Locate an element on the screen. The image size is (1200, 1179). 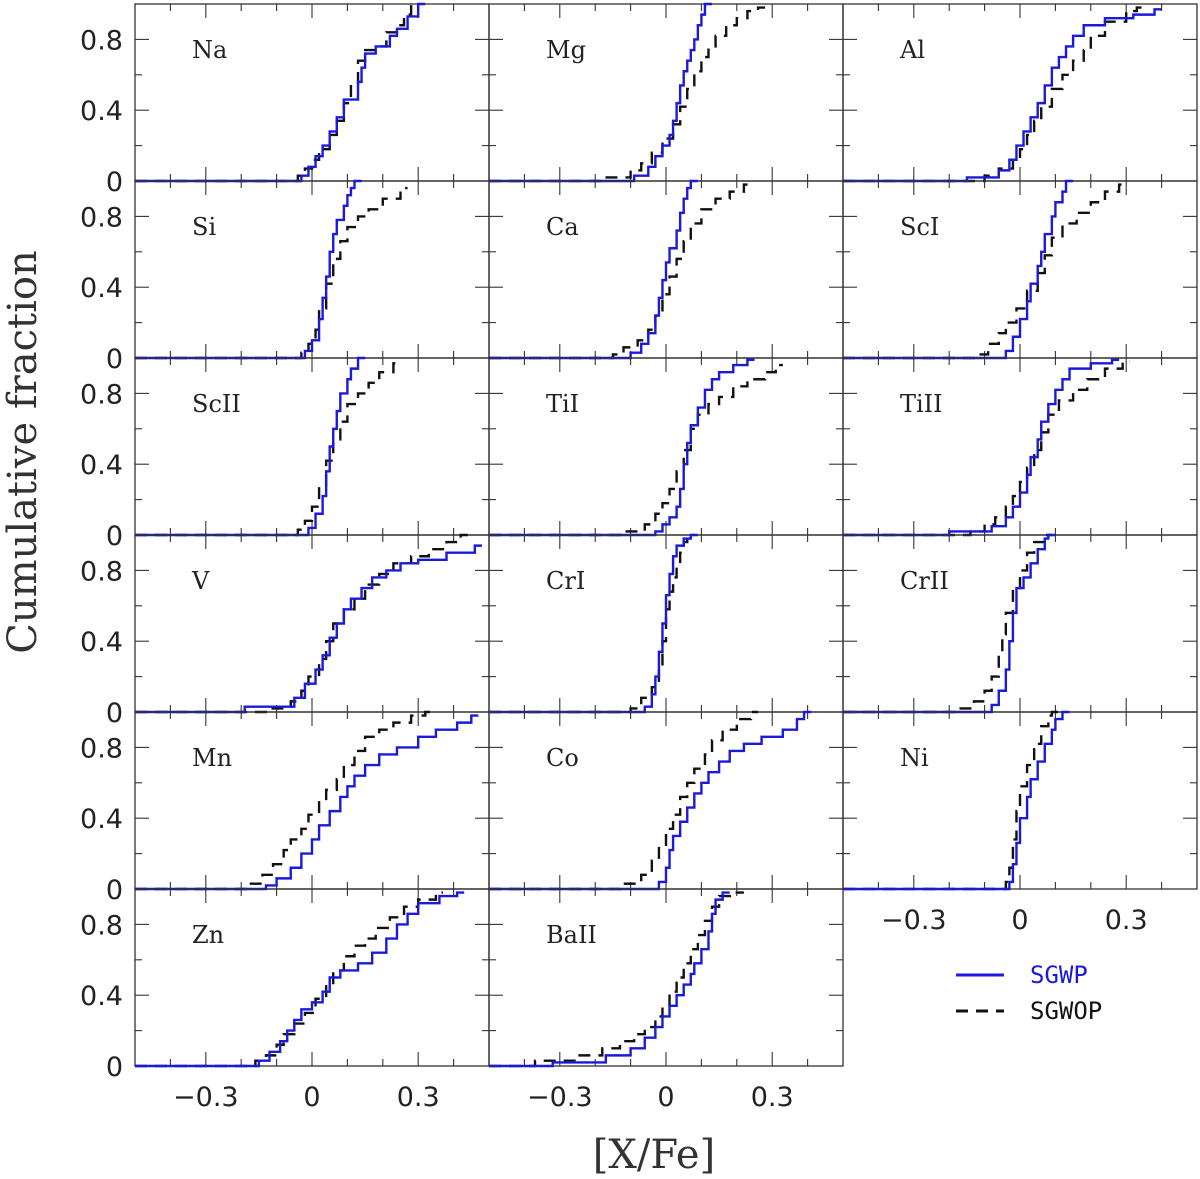
series-sgwop-scii is located at coordinates (268, 449).